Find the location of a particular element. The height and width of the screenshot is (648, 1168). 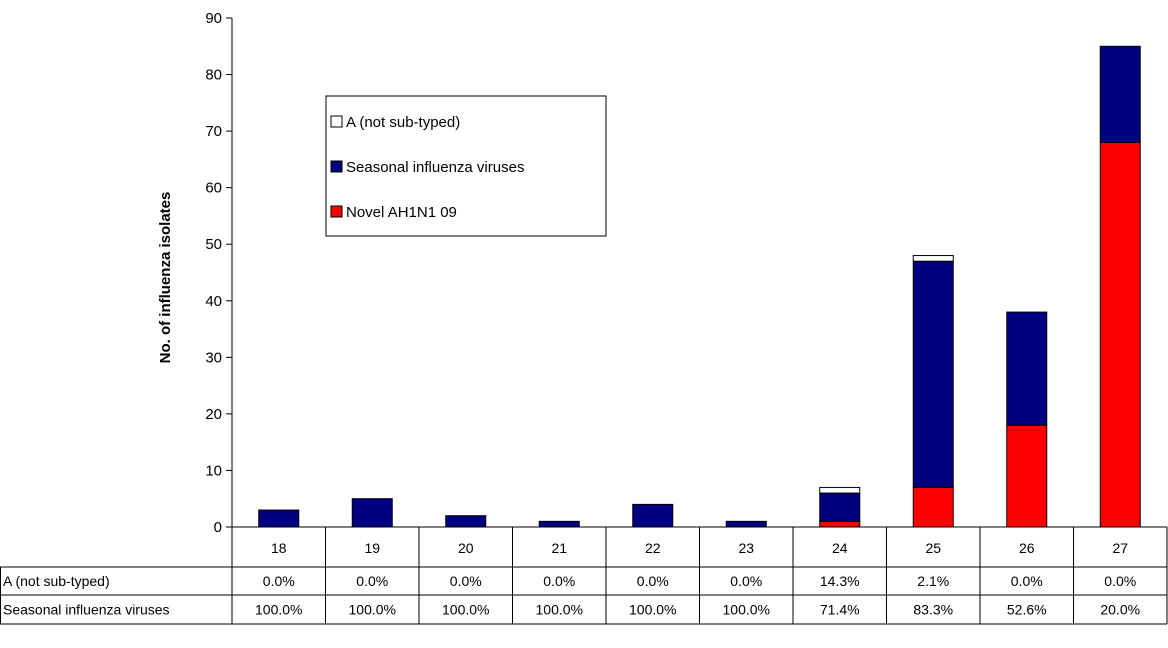

category-label: 23 is located at coordinates (746, 548).